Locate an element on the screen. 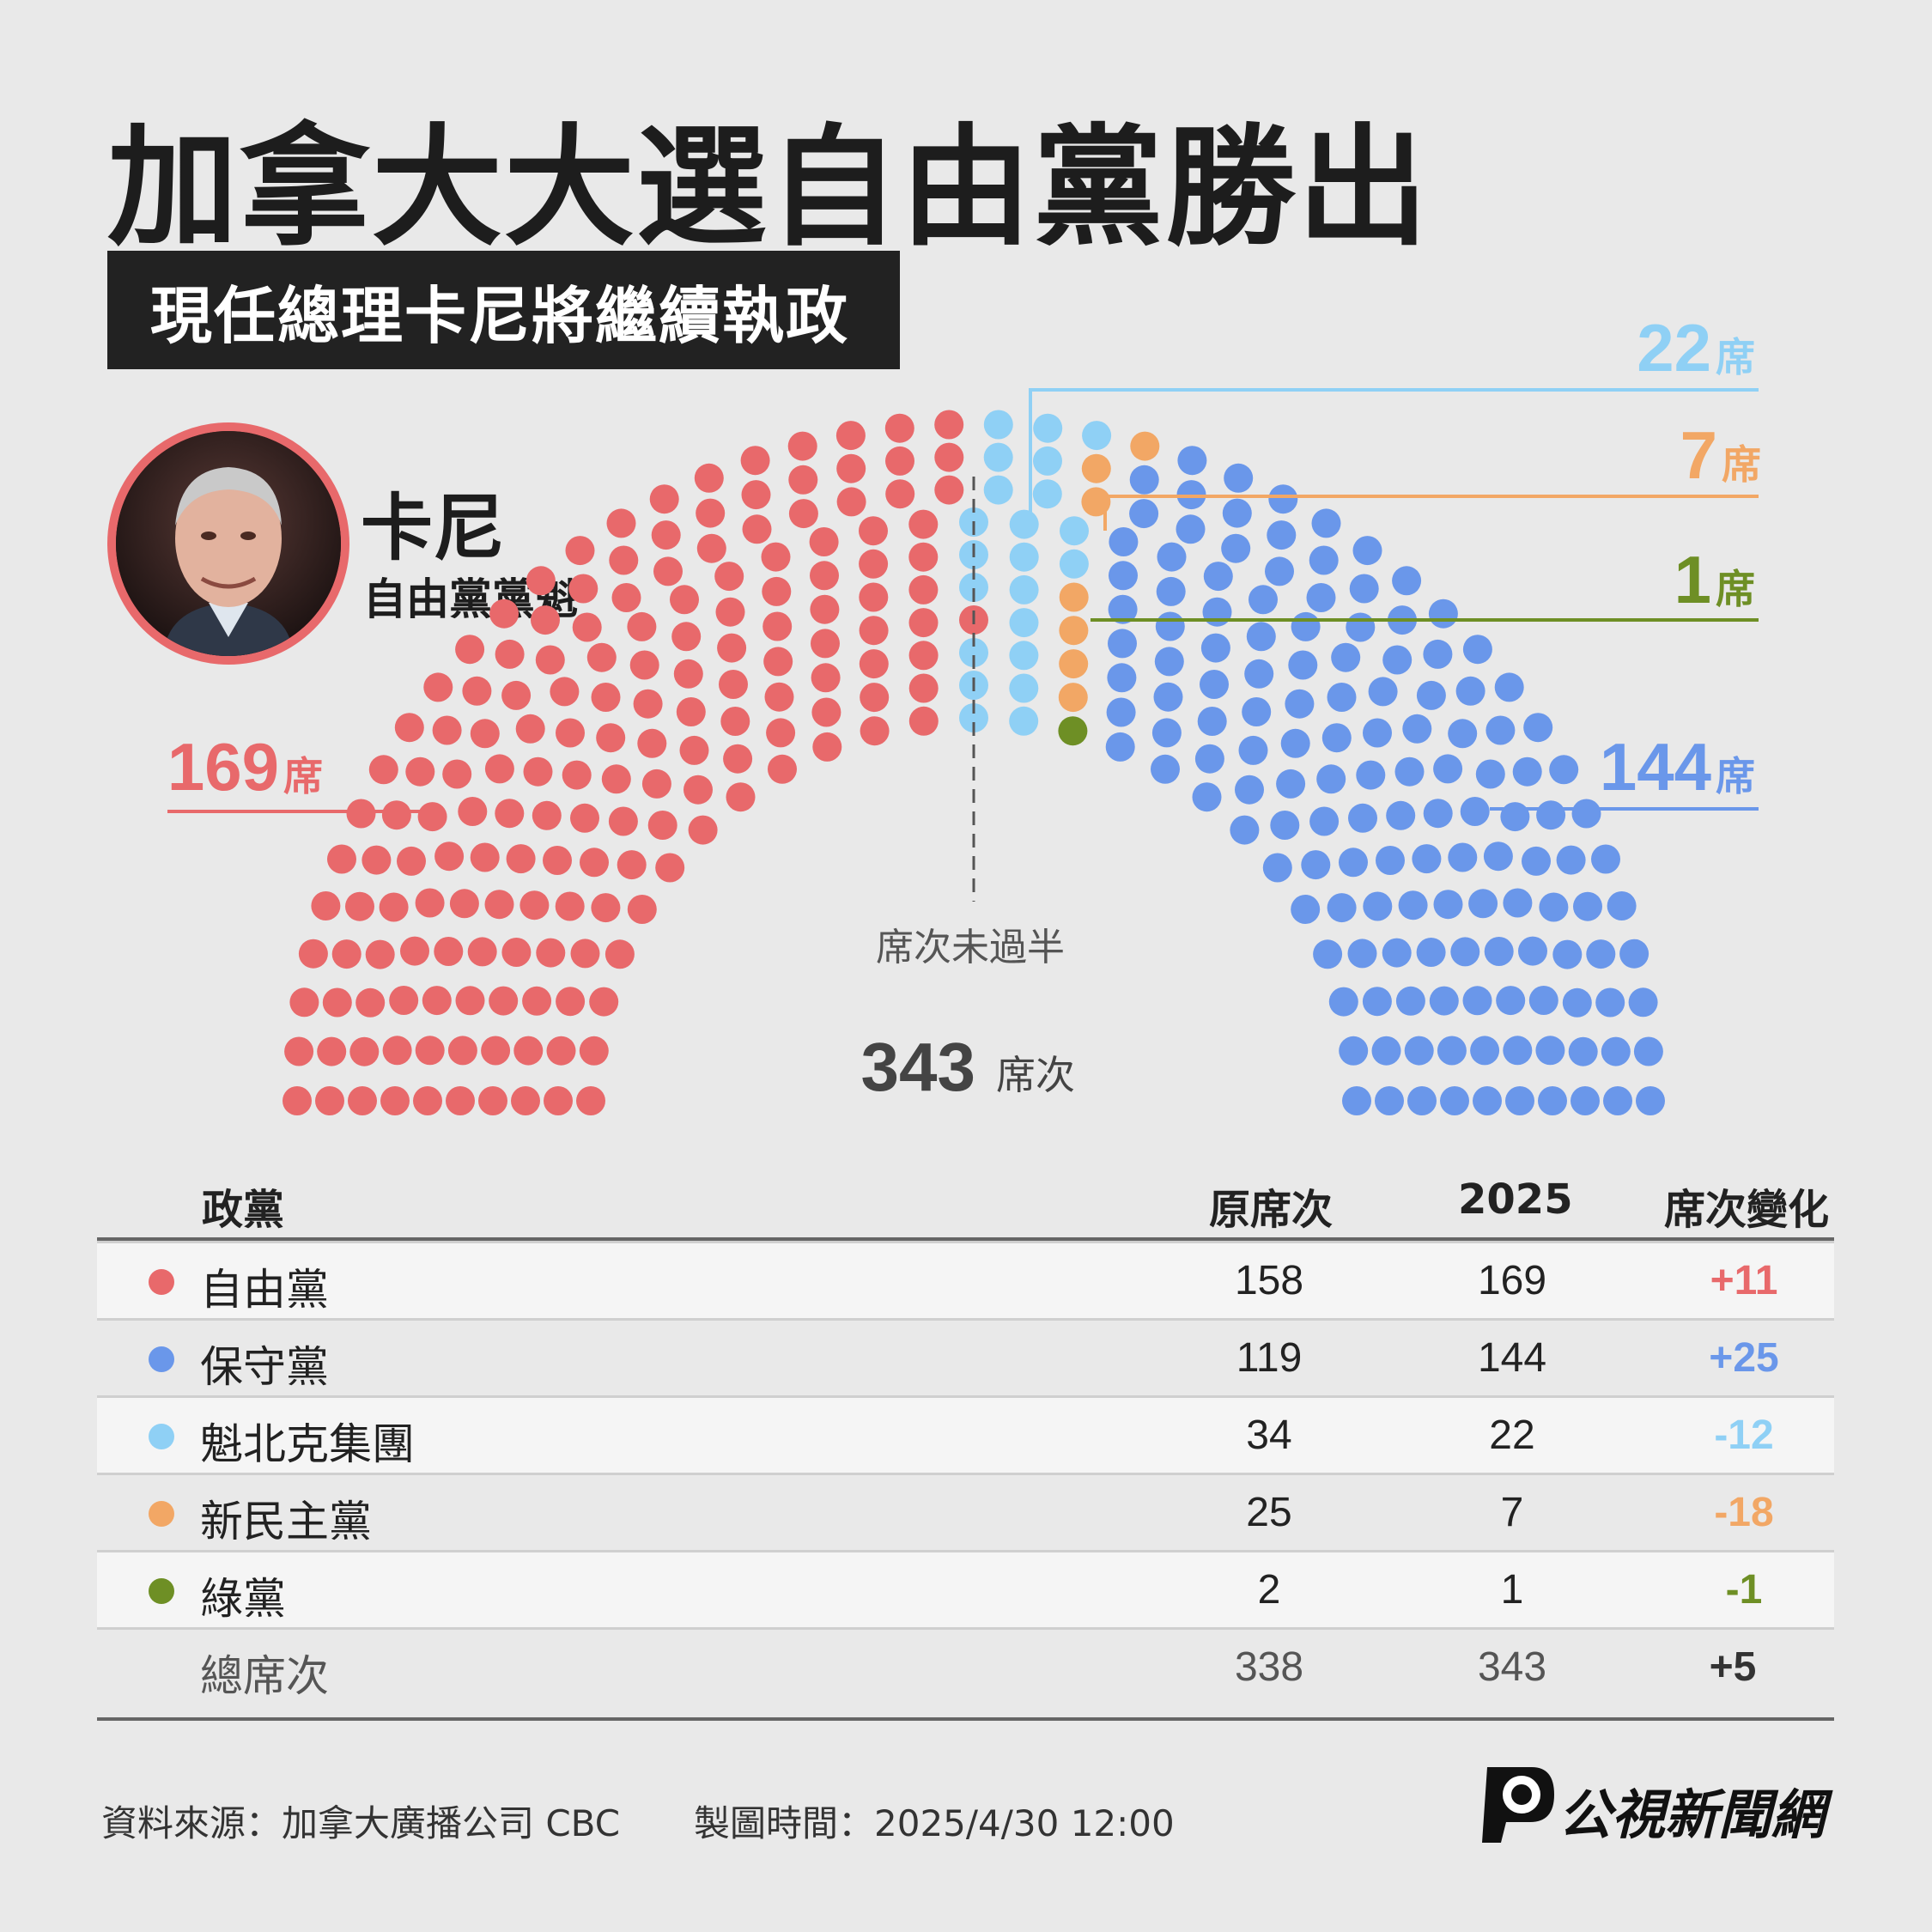 This screenshot has width=1932, height=1932. current-seats: 22 is located at coordinates (1512, 1436).